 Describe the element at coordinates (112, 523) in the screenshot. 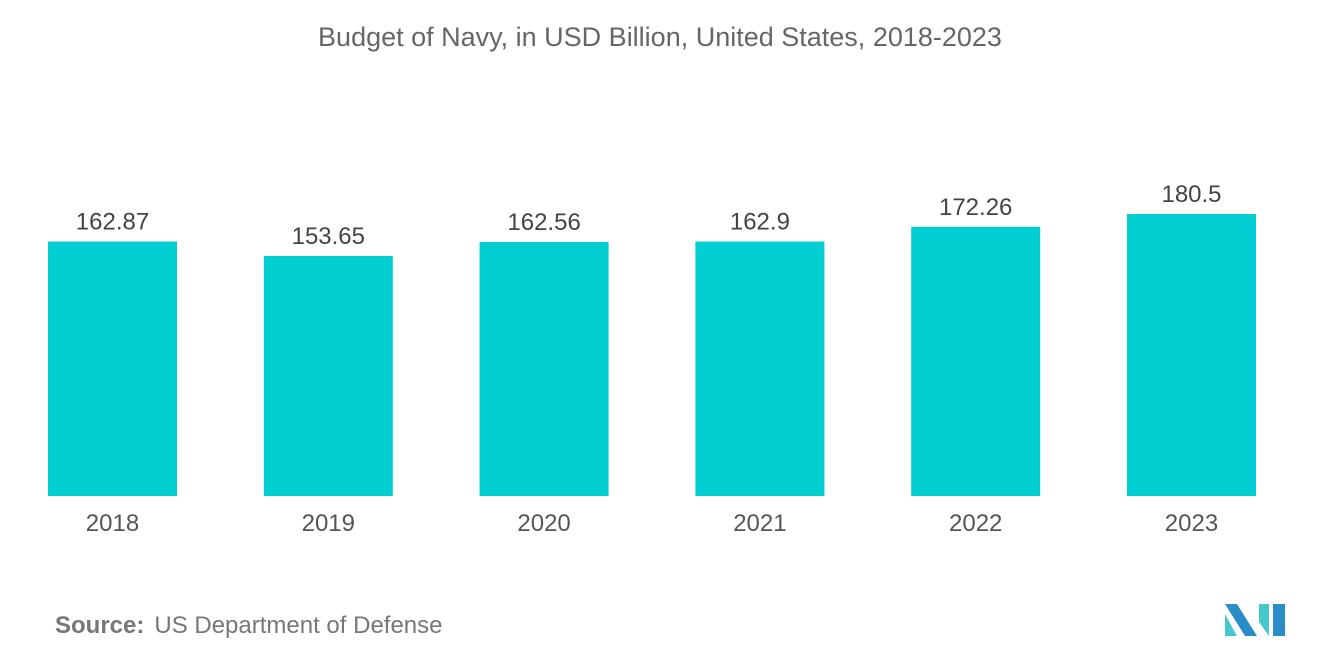

I see `x-tick-label: 2018` at that location.